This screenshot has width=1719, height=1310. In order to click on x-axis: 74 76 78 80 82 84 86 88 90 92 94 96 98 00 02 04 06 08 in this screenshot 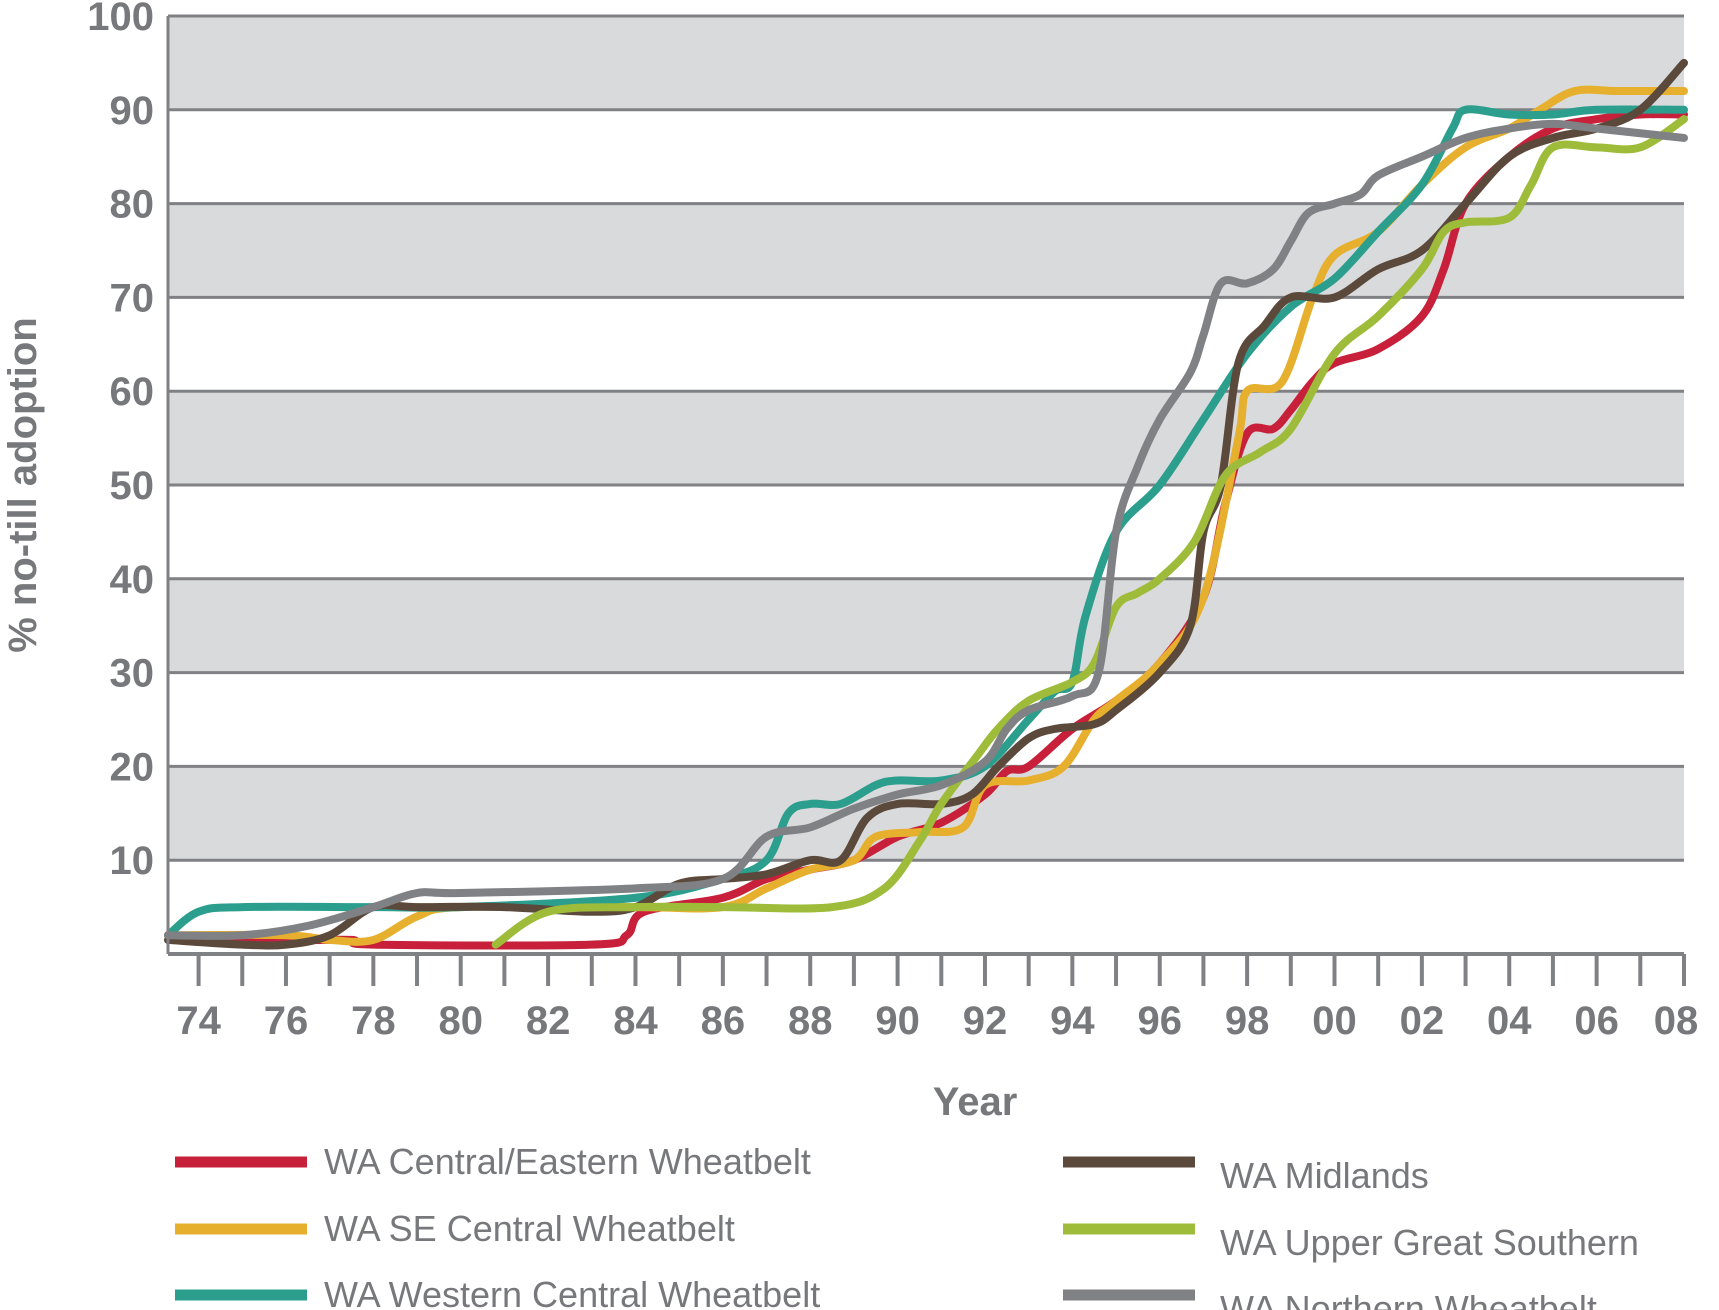, I will do `click(933, 997)`.